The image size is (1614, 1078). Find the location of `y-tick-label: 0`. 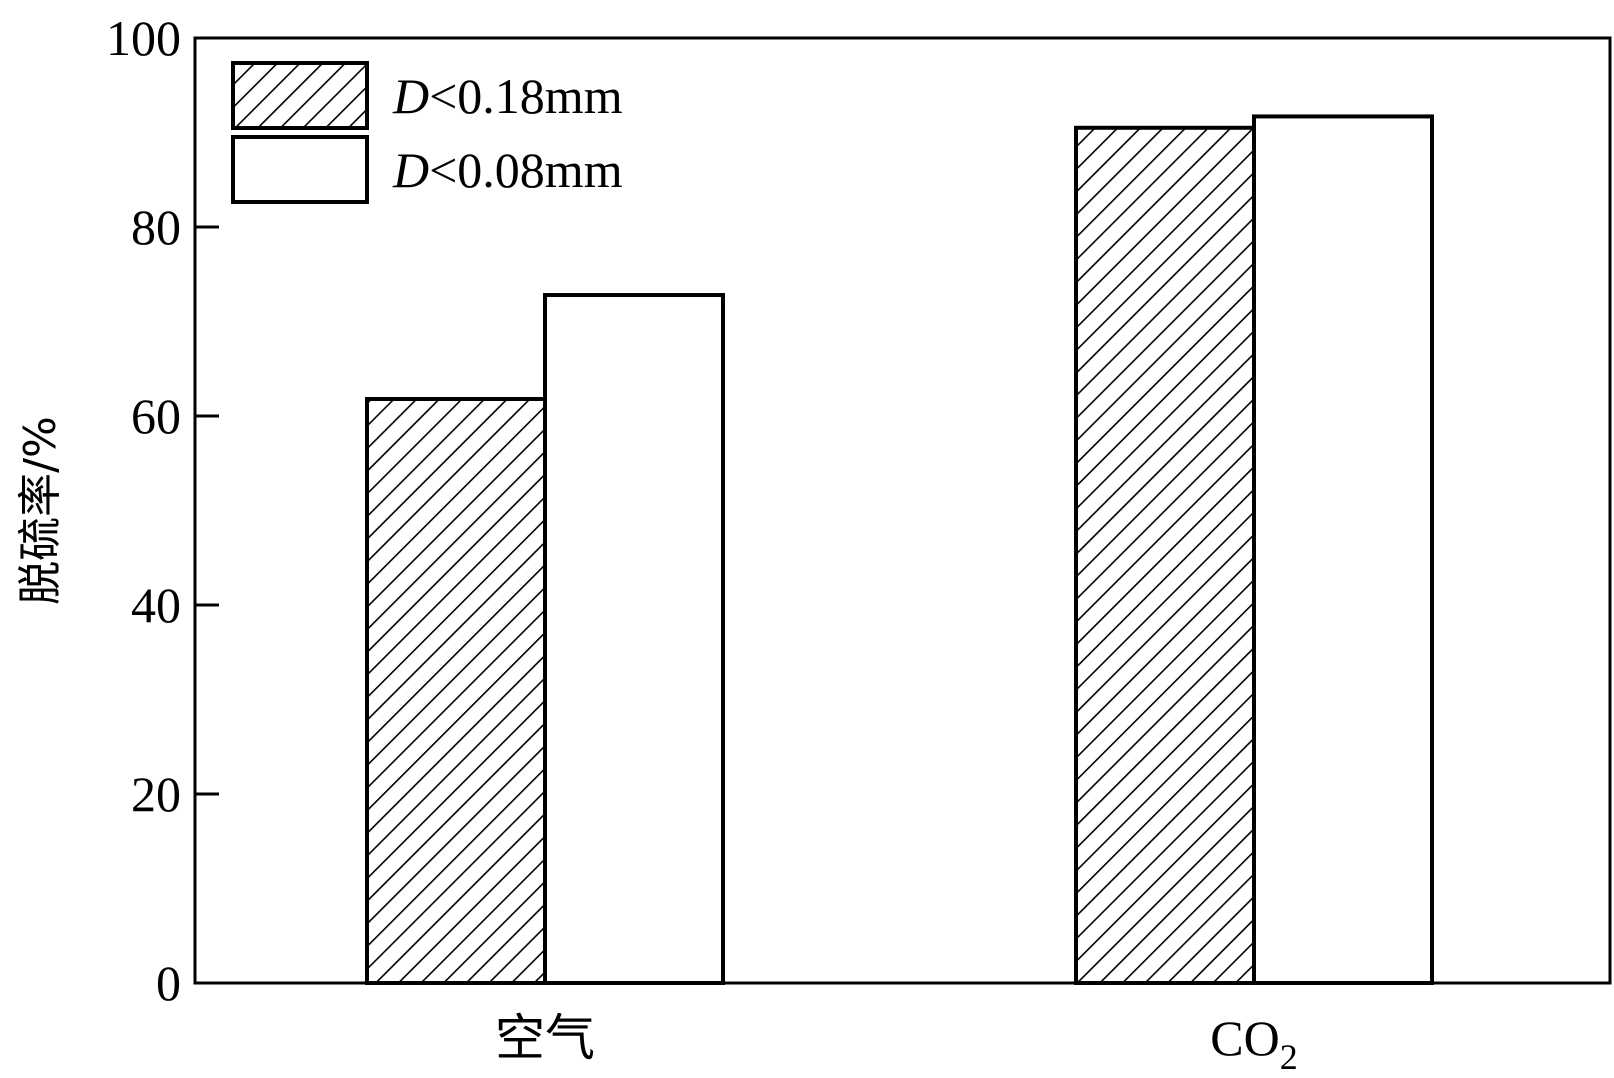

y-tick-label: 0 is located at coordinates (168, 983).